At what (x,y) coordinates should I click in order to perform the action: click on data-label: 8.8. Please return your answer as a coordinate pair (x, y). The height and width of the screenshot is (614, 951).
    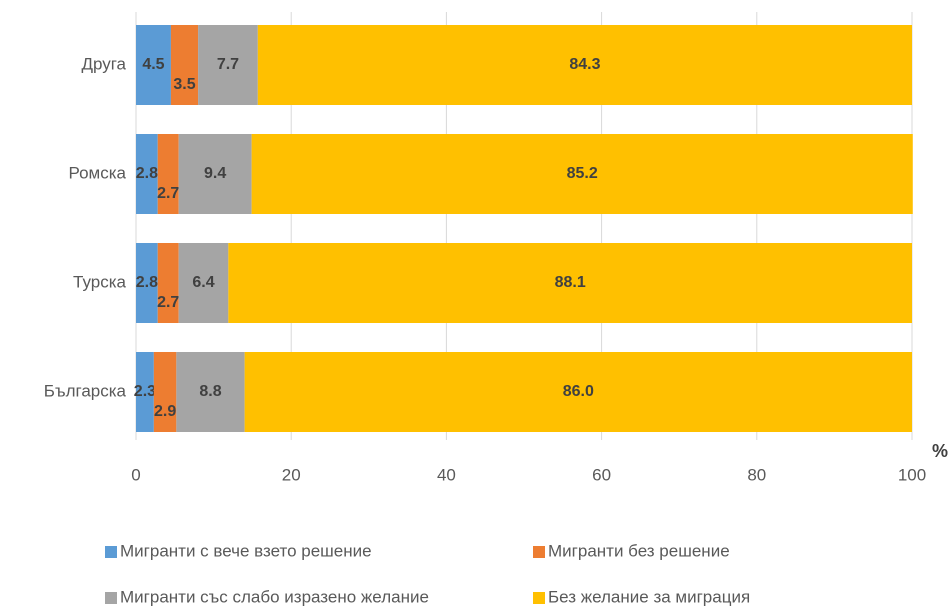
    Looking at the image, I should click on (210, 391).